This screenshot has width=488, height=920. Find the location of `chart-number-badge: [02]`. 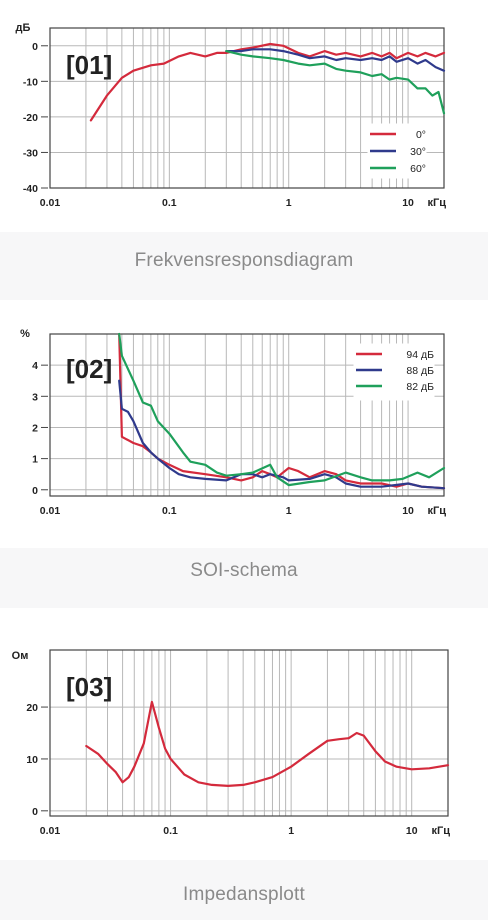

chart-number-badge: [02] is located at coordinates (89, 369).